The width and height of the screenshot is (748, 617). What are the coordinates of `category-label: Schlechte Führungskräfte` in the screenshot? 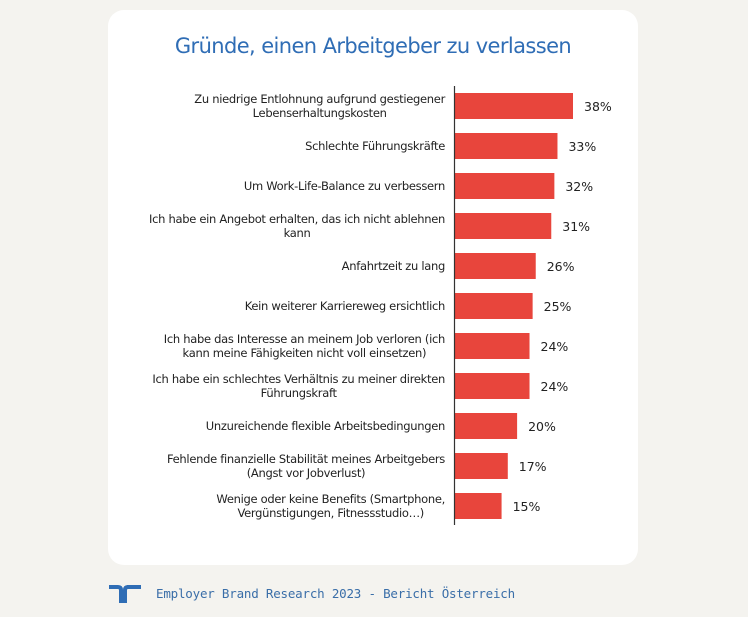 It's located at (375, 146).